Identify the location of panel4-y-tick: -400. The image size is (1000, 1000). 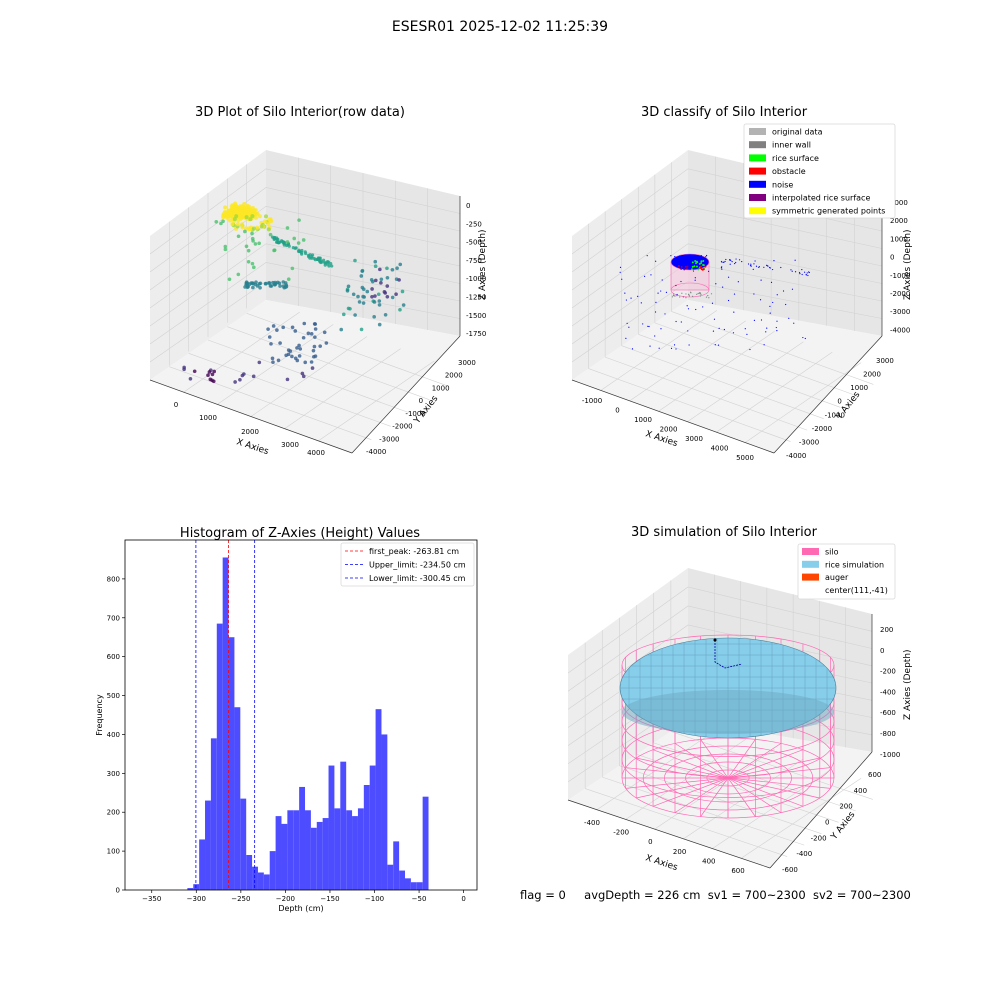
(804, 854).